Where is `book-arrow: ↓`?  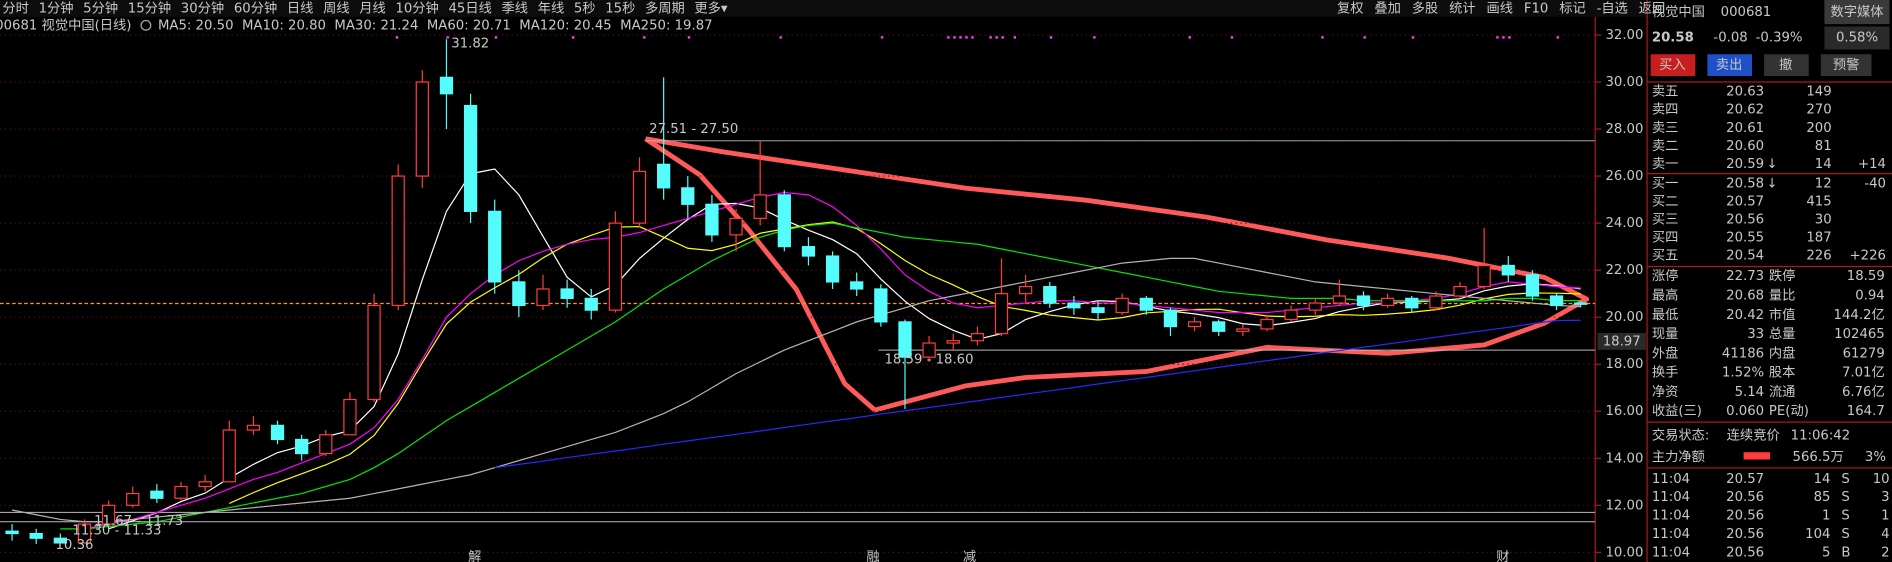 book-arrow: ↓ is located at coordinates (1772, 183).